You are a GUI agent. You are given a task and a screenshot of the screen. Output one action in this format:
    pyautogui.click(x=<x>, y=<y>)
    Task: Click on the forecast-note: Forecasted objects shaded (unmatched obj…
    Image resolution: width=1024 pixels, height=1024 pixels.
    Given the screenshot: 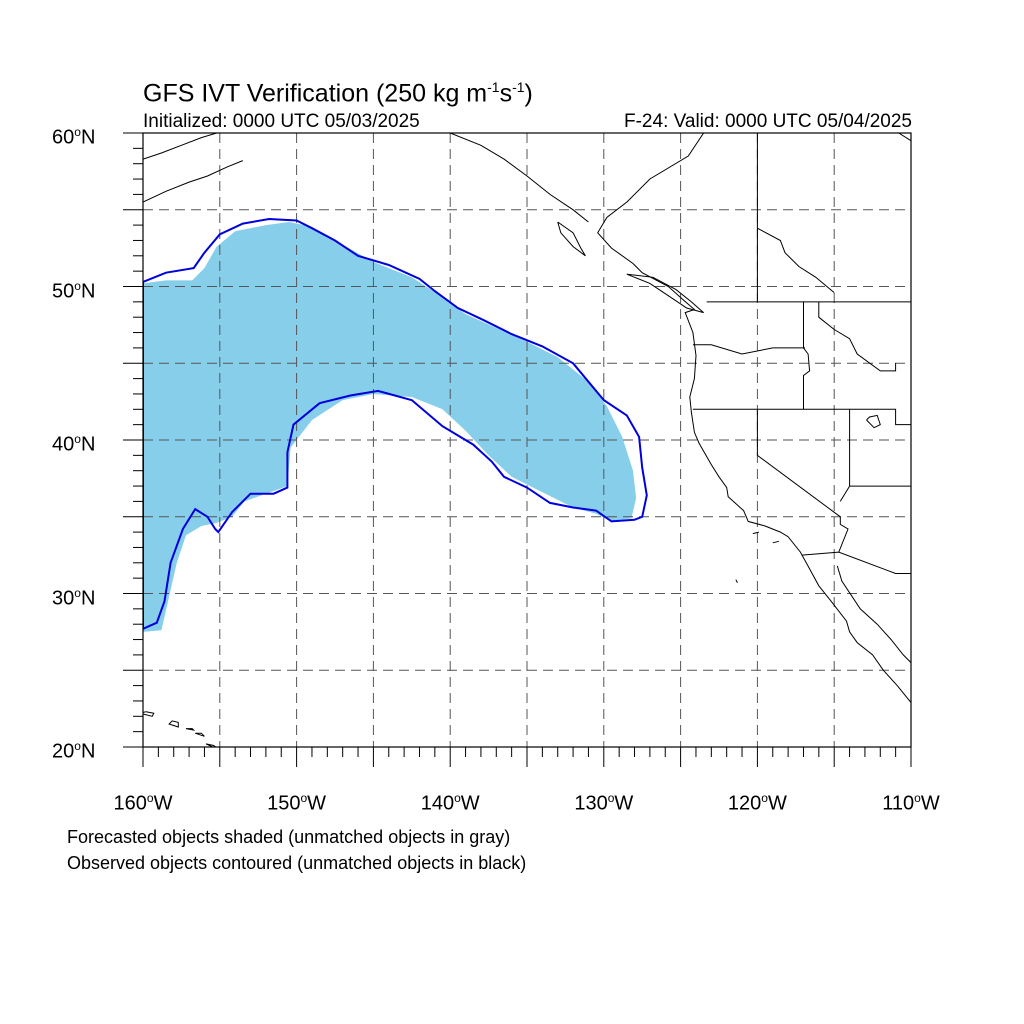 What is the action you would take?
    pyautogui.click(x=289, y=837)
    